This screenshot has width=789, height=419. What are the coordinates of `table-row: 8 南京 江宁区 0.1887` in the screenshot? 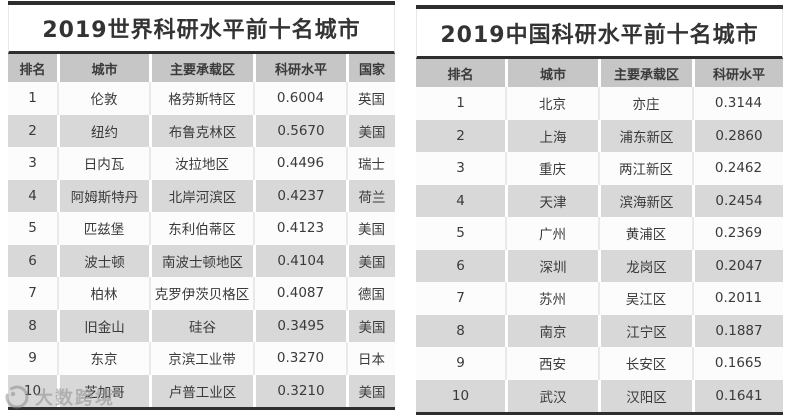 It's located at (599, 330).